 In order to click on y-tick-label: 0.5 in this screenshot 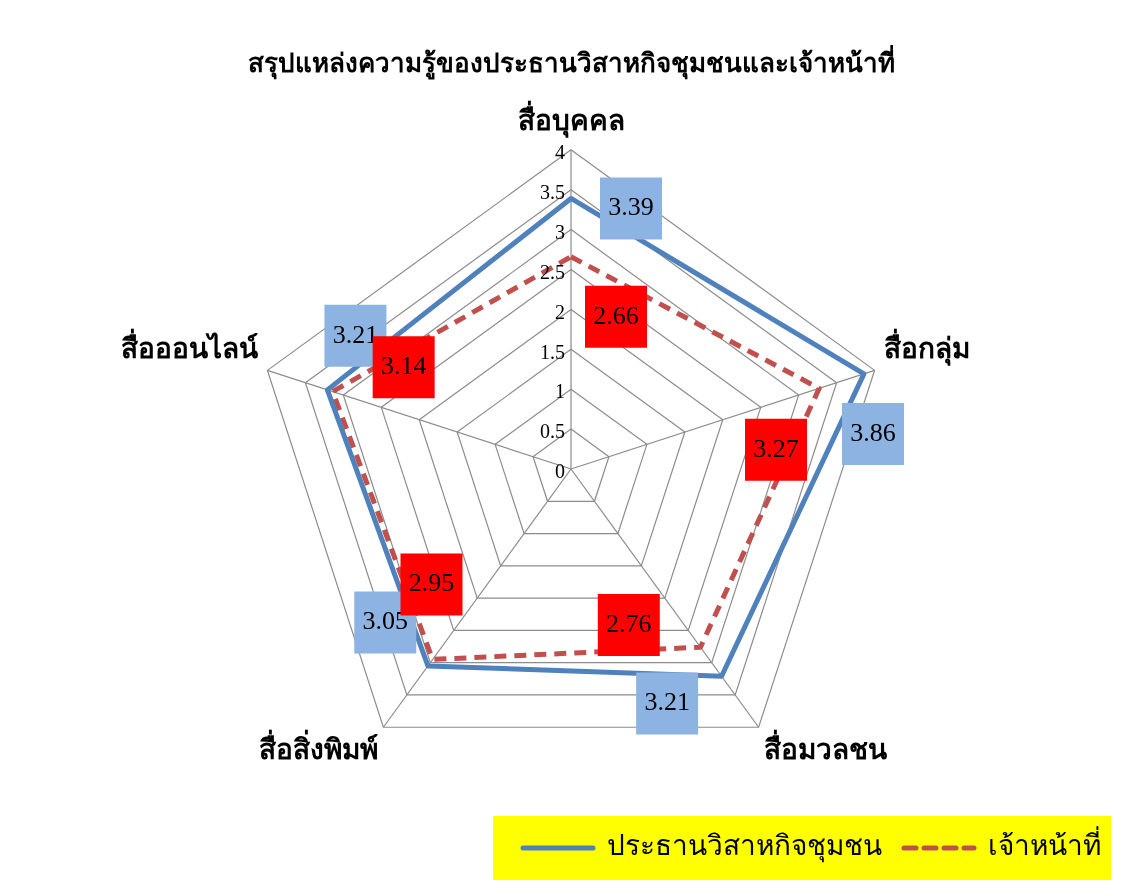, I will do `click(552, 431)`.